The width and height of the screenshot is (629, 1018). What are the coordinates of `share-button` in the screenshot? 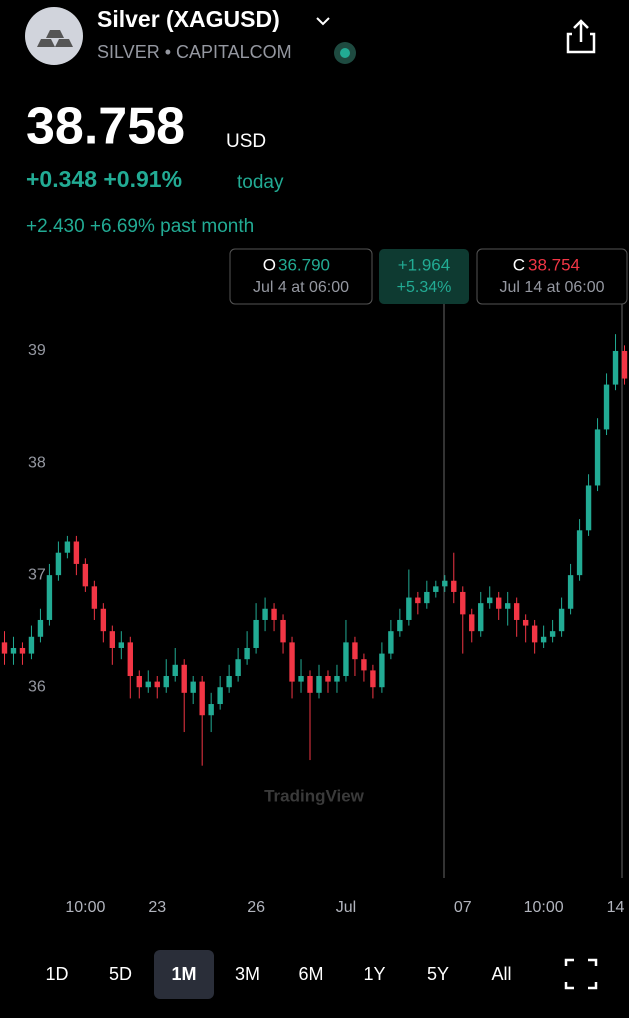 It's located at (581, 36).